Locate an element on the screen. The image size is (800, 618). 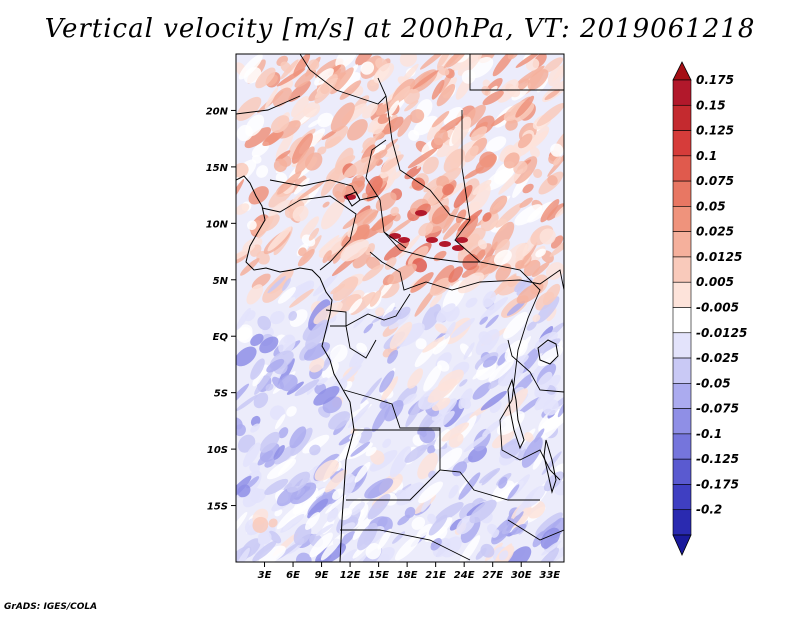
lat-tick-label: 10S is located at coordinates (217, 450).